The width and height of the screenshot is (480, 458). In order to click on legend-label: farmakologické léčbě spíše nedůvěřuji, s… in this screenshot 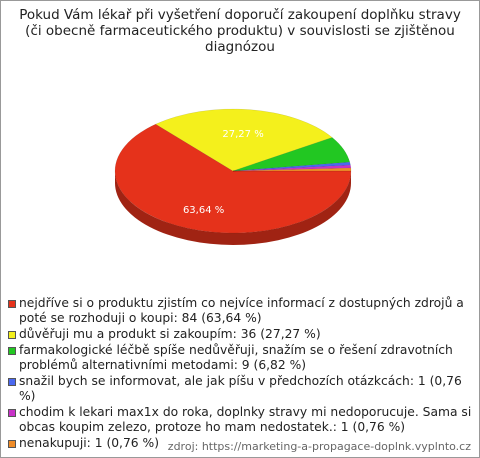, I will do `click(236, 357)`.